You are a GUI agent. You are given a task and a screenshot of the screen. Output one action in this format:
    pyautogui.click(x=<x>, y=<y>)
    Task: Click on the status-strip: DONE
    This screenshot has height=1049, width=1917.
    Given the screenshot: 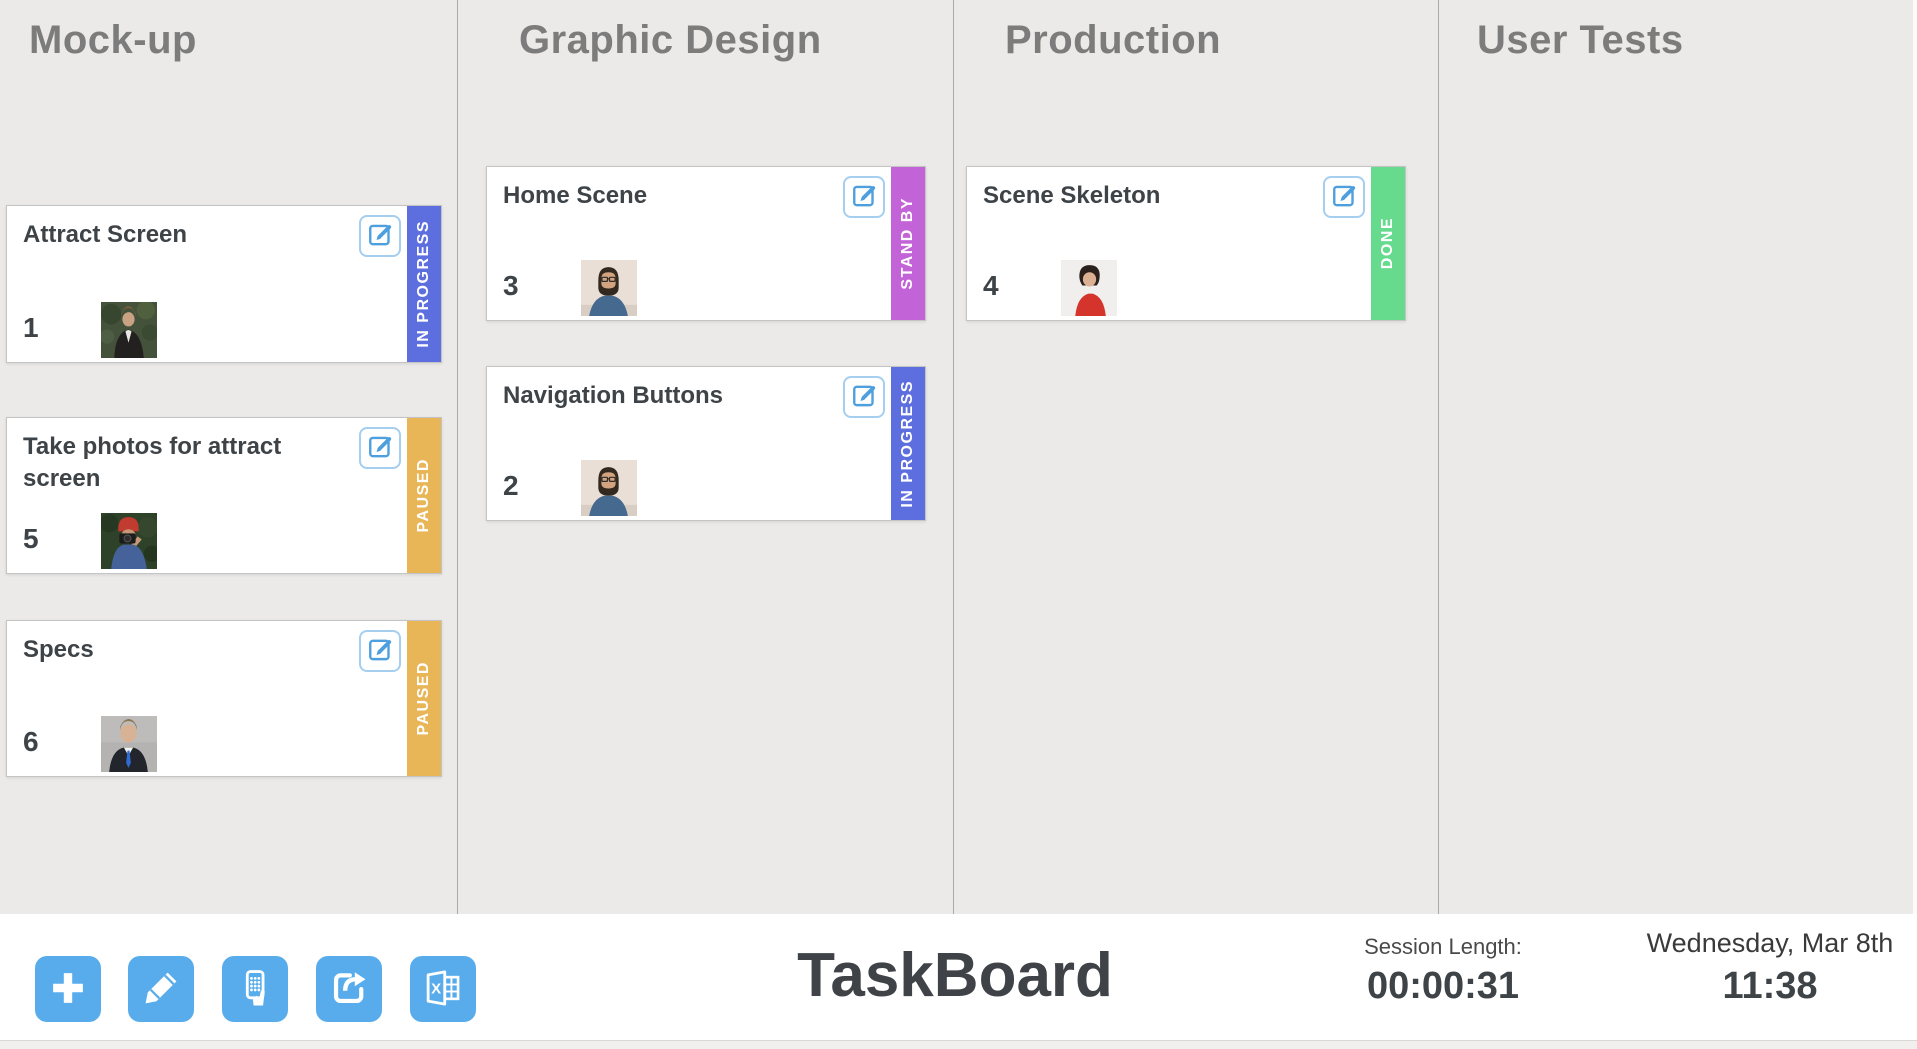 What is the action you would take?
    pyautogui.click(x=1388, y=243)
    